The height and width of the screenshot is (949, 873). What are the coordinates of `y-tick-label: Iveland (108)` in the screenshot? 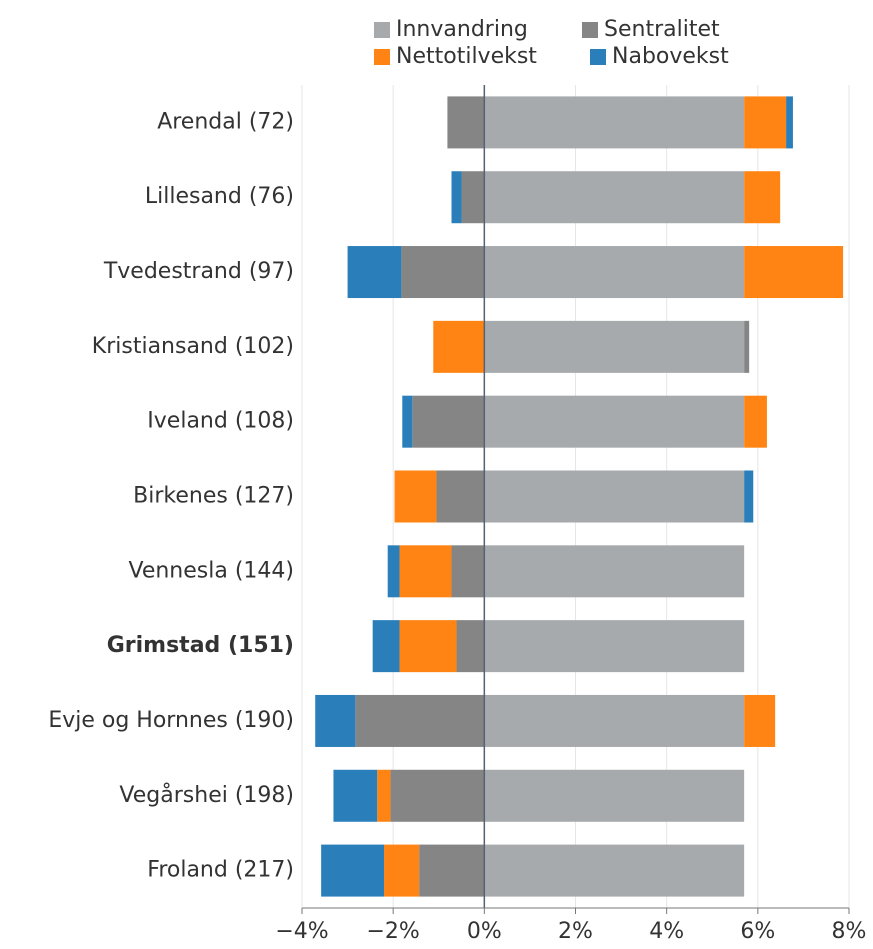 It's located at (220, 421).